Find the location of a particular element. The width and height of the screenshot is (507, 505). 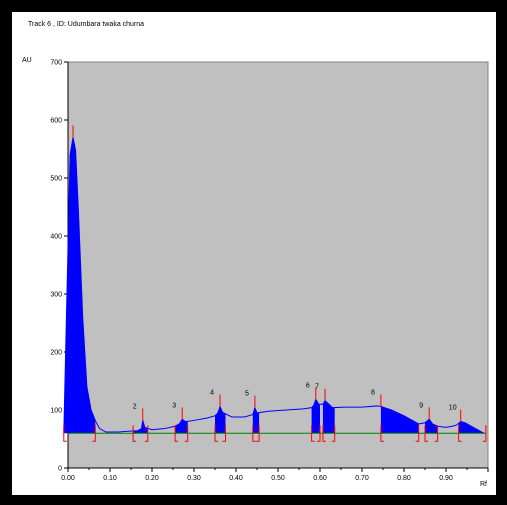

y-tick-label: 400 is located at coordinates (56, 237).